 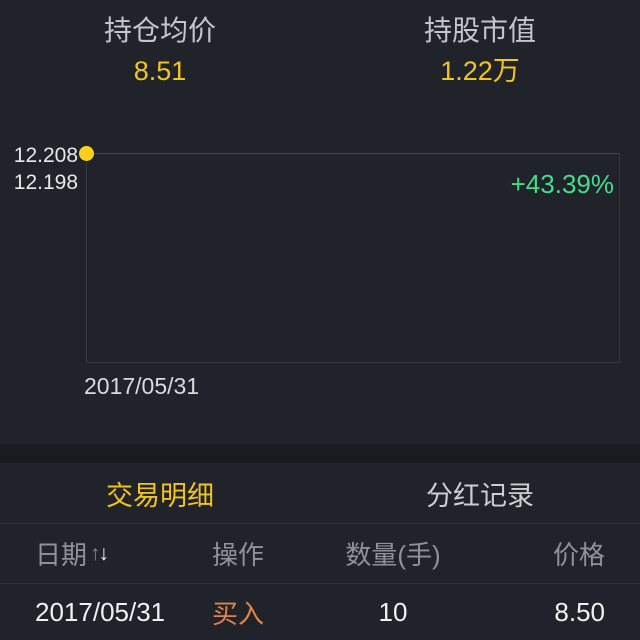 What do you see at coordinates (45, 182) in the screenshot?
I see `y-tick-bottom: 12.198` at bounding box center [45, 182].